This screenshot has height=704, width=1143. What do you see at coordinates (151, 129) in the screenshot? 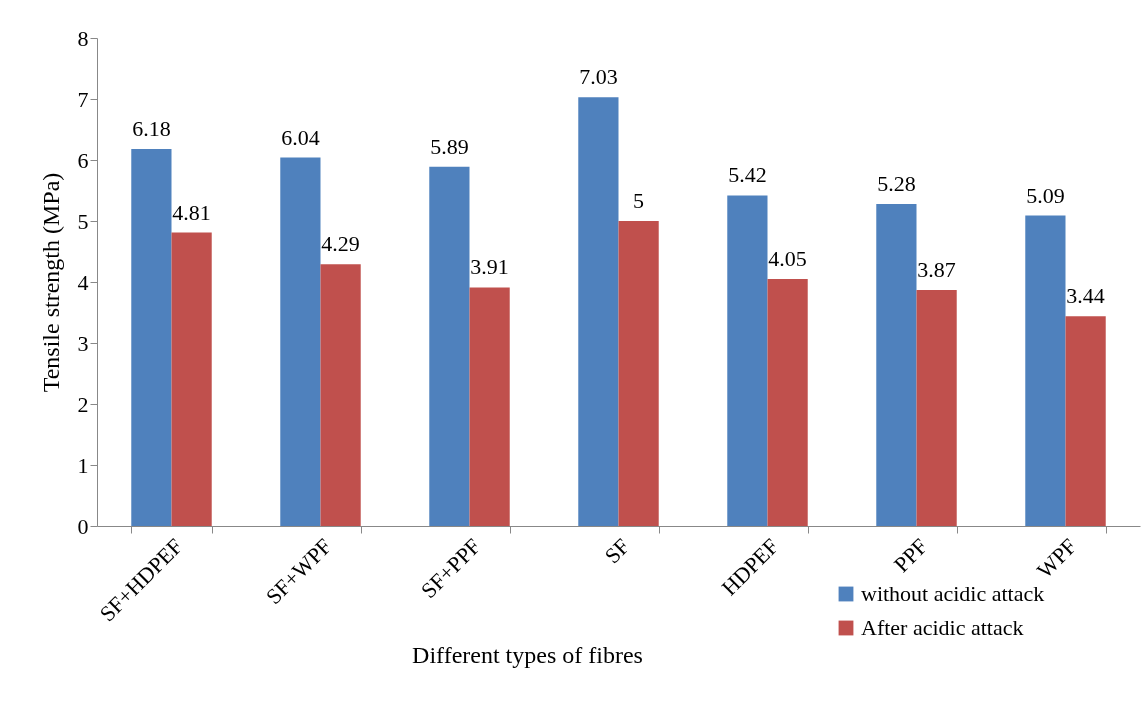
I see `data-label: 6.18` at bounding box center [151, 129].